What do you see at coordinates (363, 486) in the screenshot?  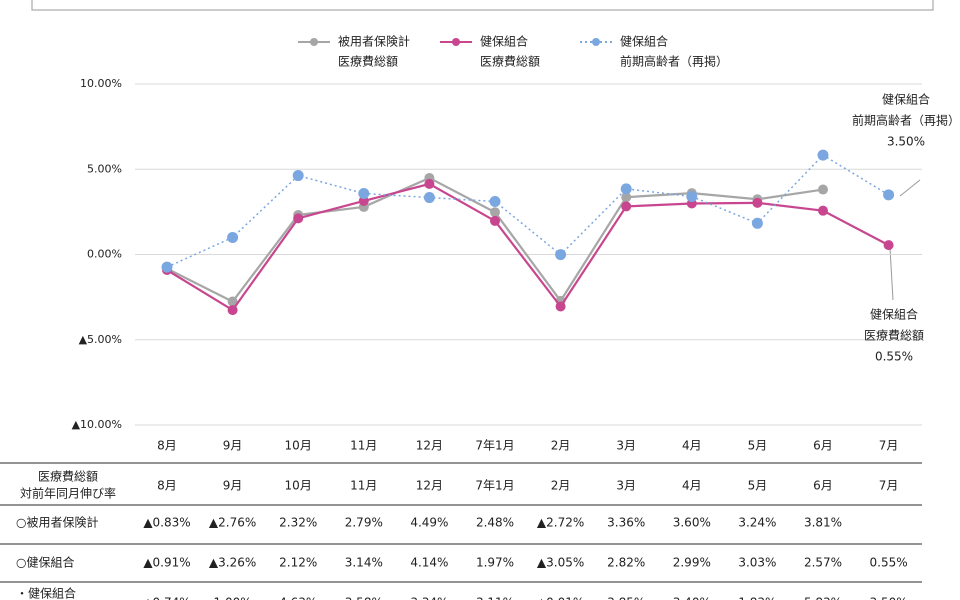 I see `table-col-header: 11月` at bounding box center [363, 486].